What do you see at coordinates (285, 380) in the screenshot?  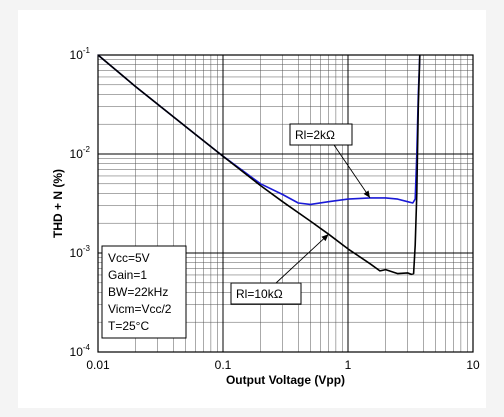 I see `x-axis-label: Output Voltage (Vpp)` at bounding box center [285, 380].